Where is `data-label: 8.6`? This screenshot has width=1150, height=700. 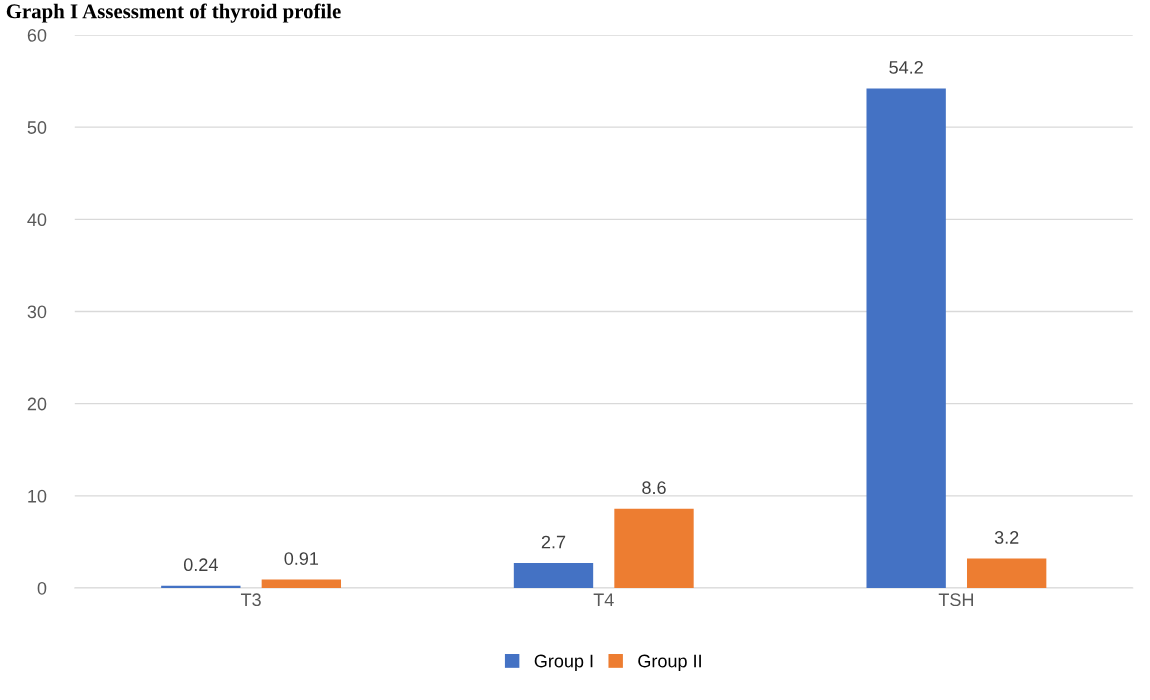 data-label: 8.6 is located at coordinates (654, 488).